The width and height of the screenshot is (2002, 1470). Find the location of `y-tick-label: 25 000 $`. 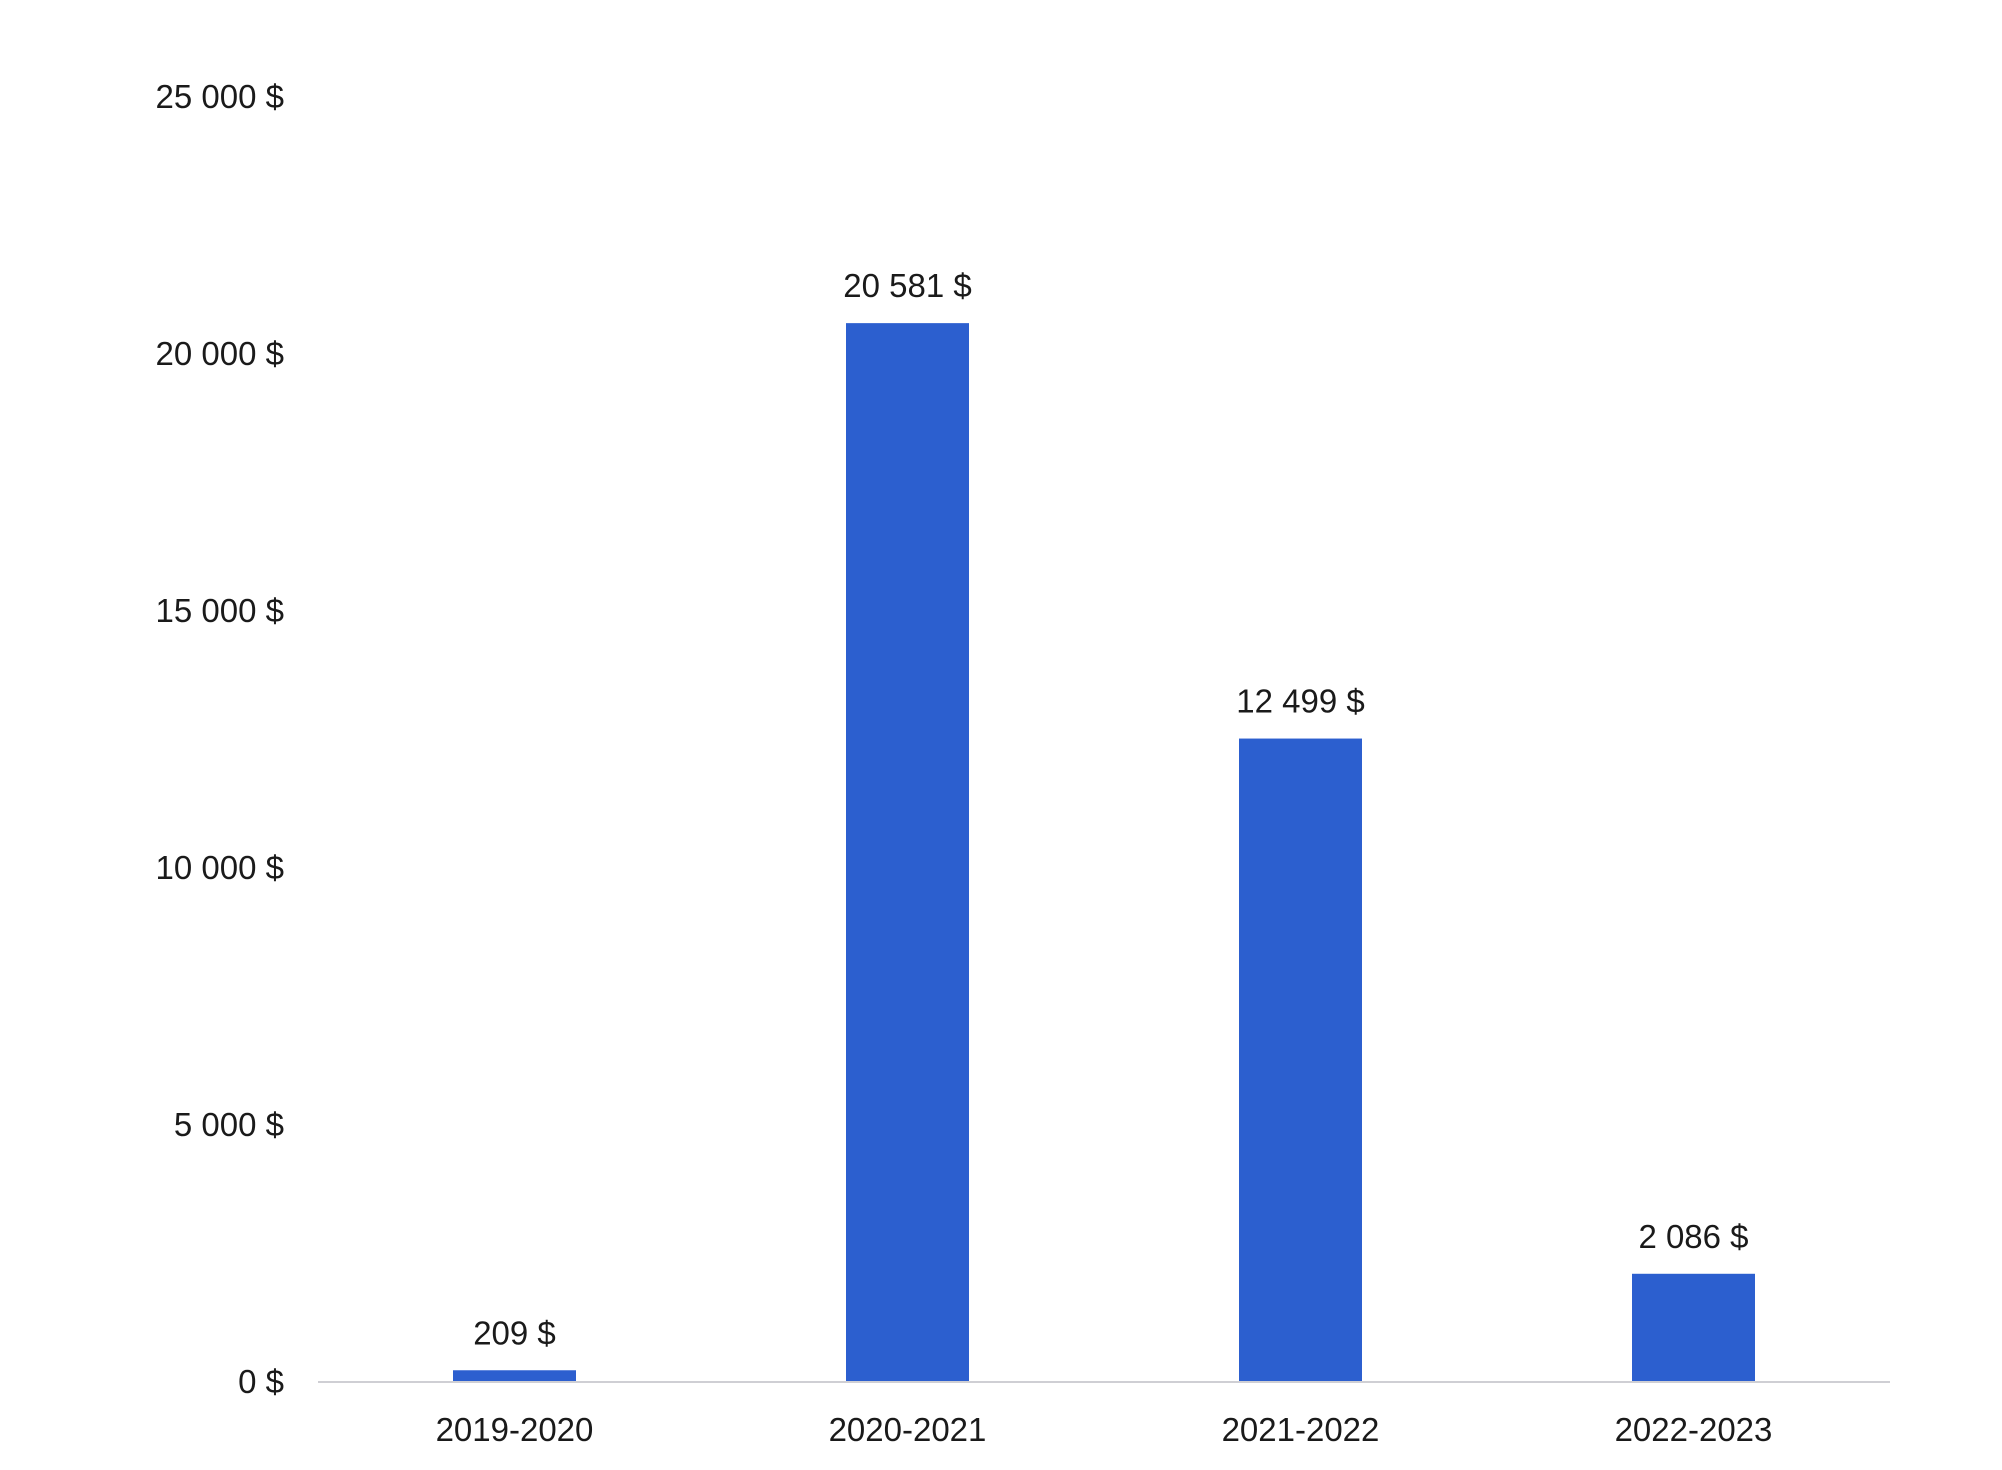

y-tick-label: 25 000 $ is located at coordinates (220, 96).